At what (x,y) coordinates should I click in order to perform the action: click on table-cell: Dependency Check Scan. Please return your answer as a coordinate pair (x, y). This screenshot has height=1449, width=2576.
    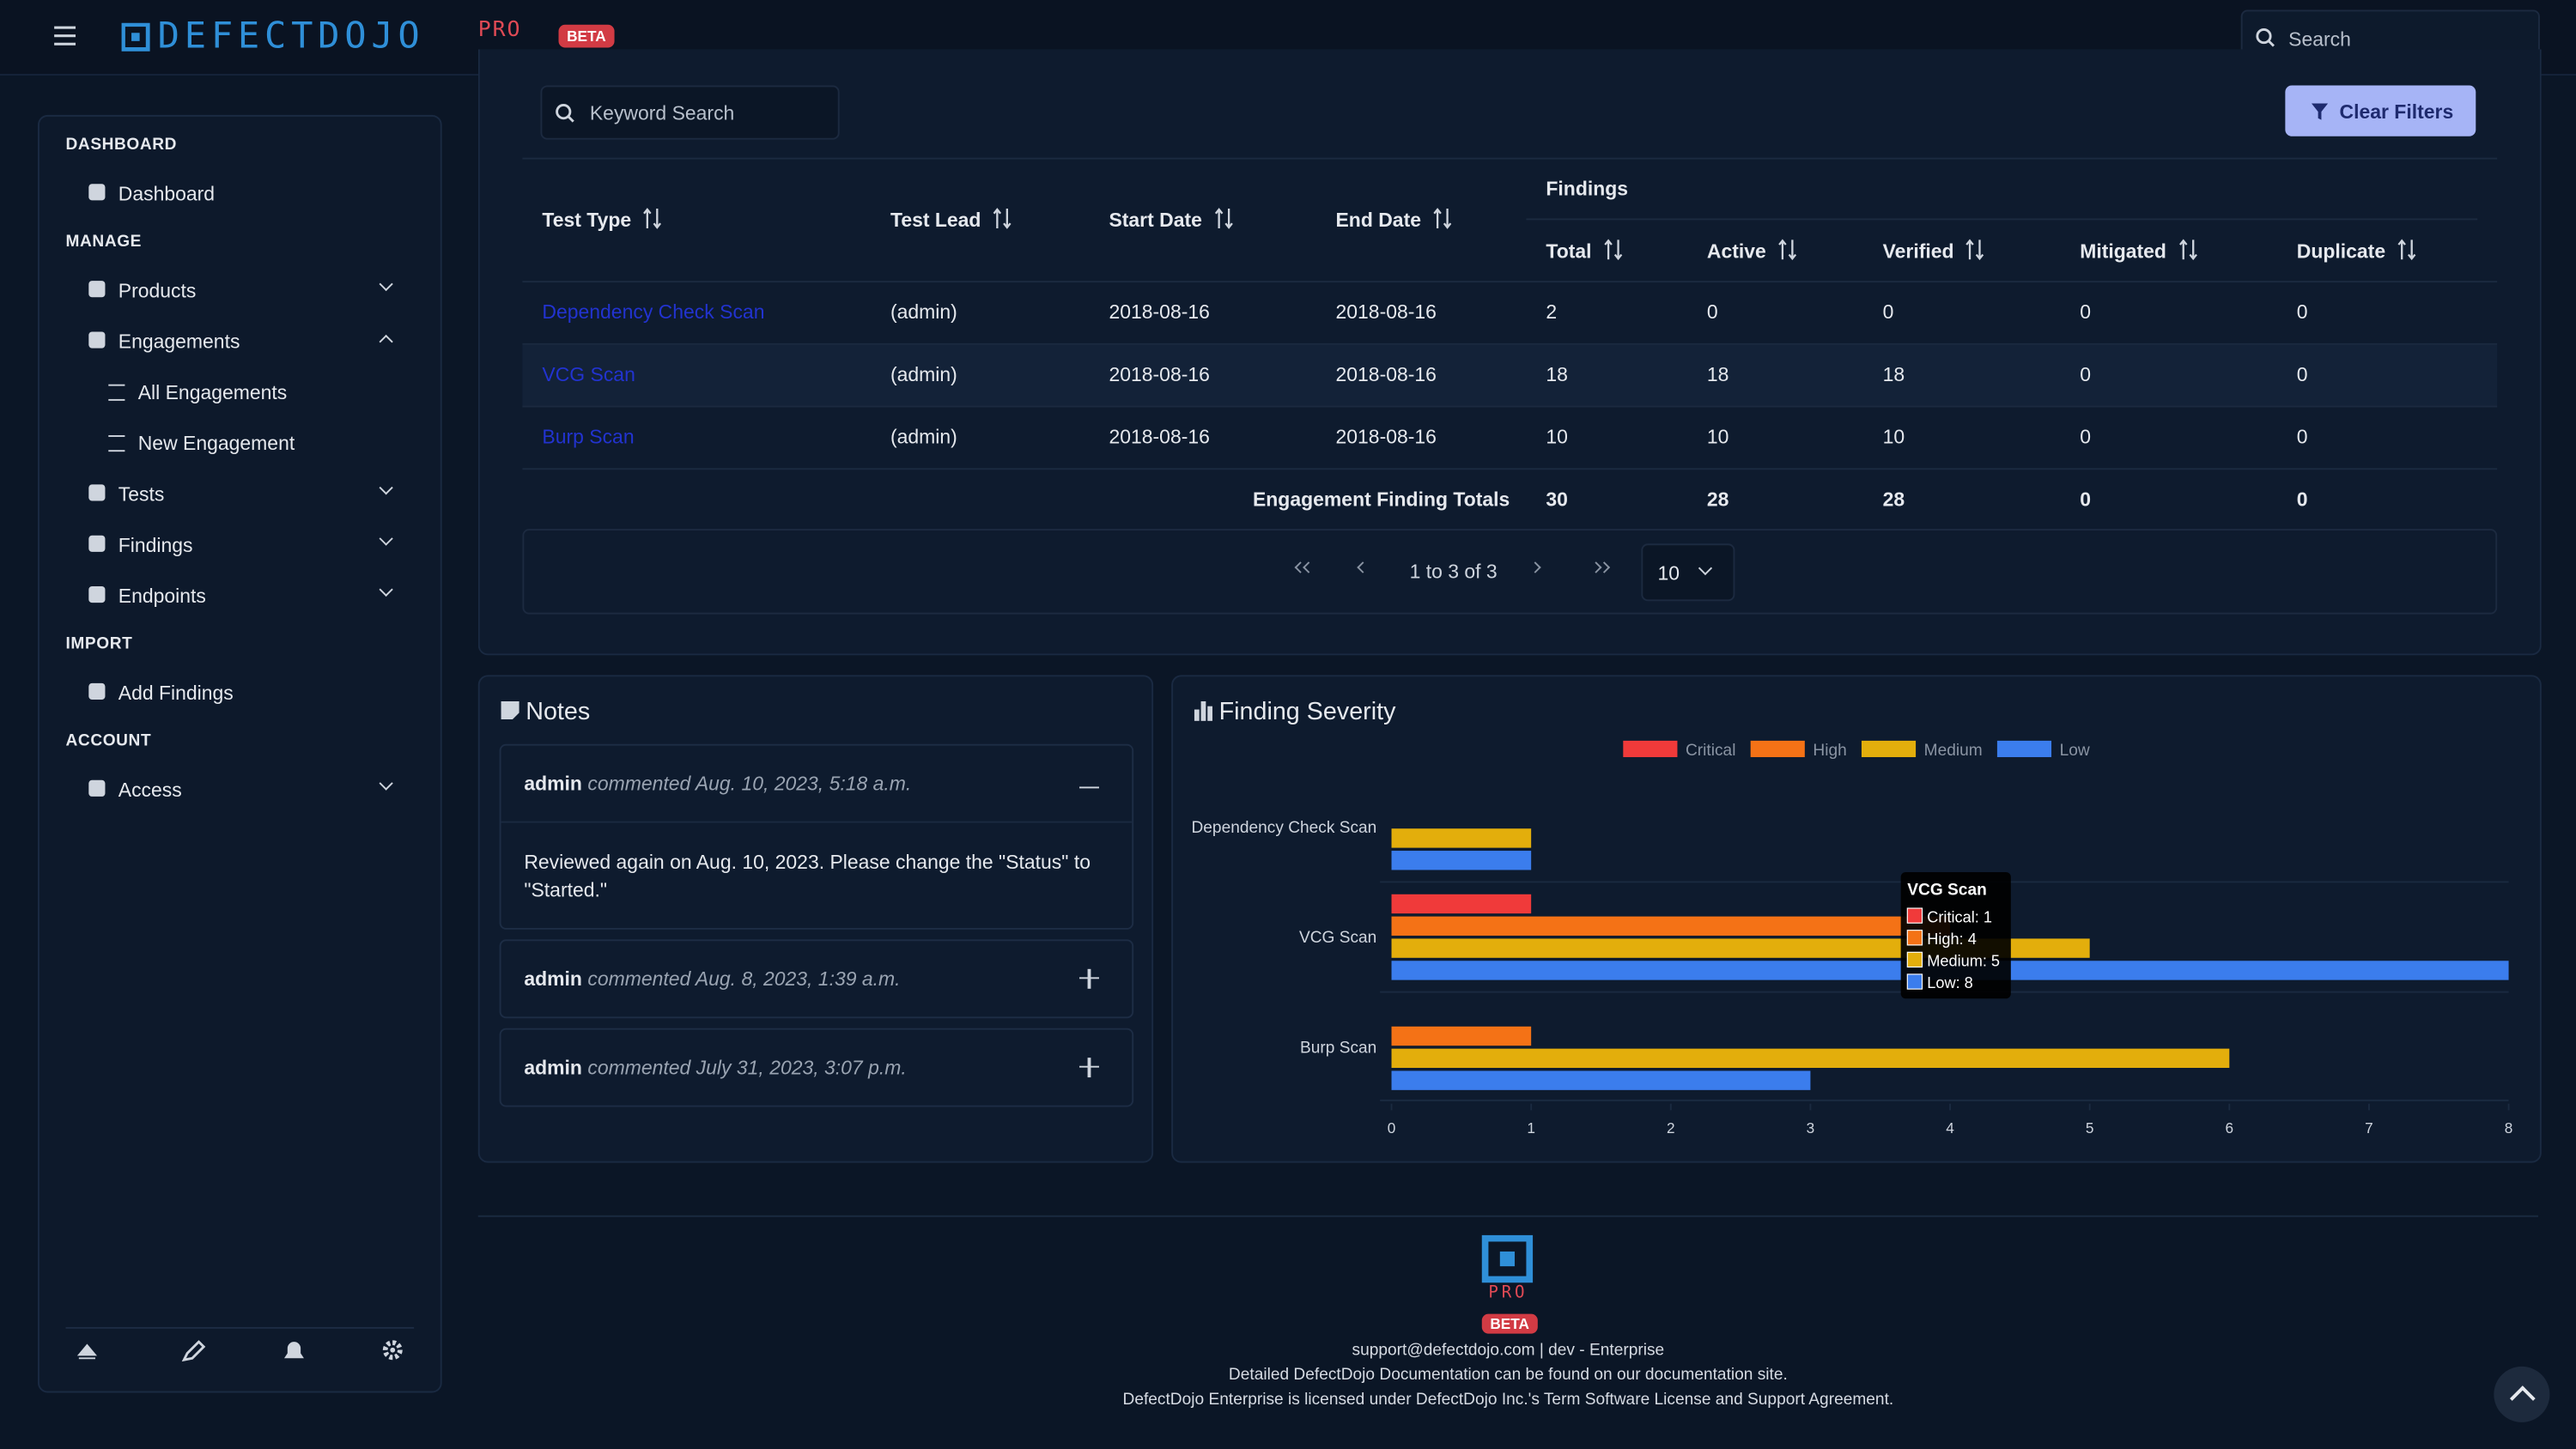
    Looking at the image, I should click on (653, 312).